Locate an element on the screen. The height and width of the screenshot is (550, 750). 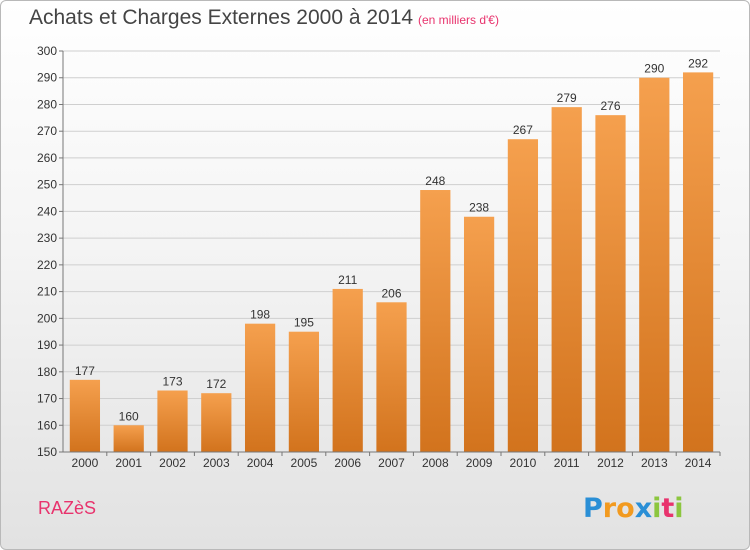
proxiti-logo: Proxiti is located at coordinates (633, 508).